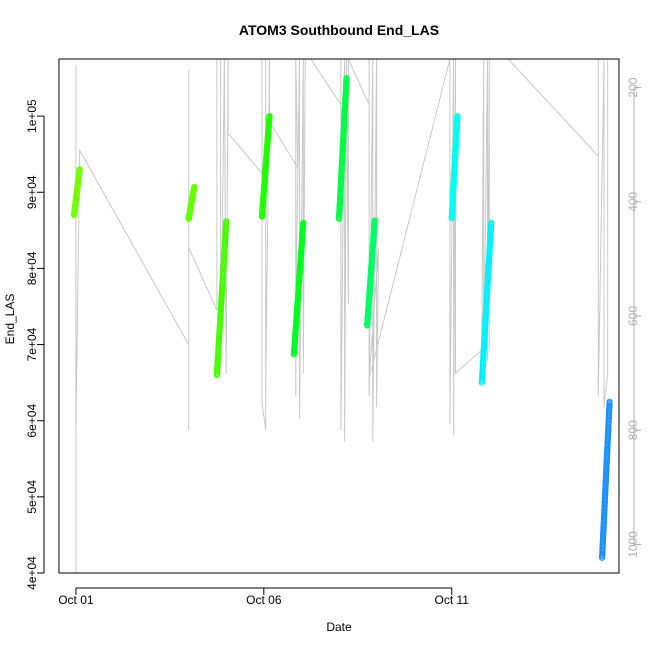 The image size is (650, 650). I want to click on y2-tick-label: 200, so click(633, 87).